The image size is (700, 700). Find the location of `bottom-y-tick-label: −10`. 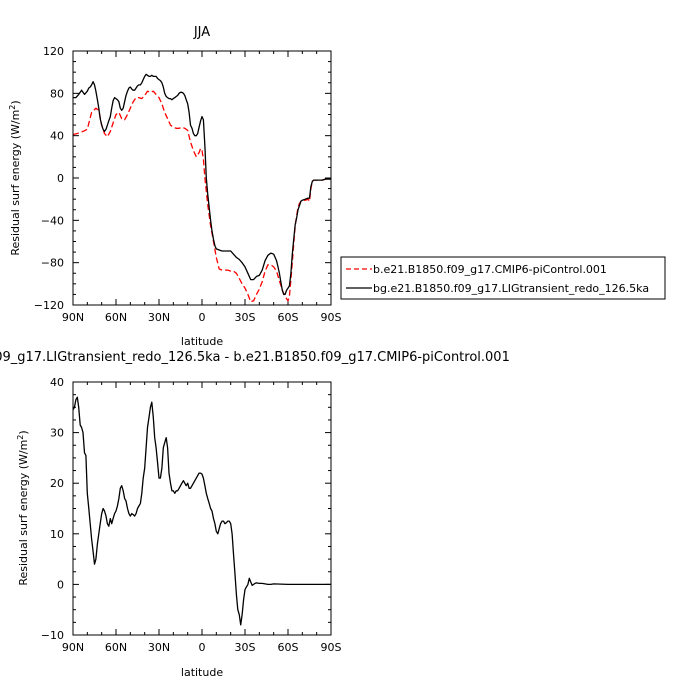

bottom-y-tick-label: −10 is located at coordinates (52, 635).